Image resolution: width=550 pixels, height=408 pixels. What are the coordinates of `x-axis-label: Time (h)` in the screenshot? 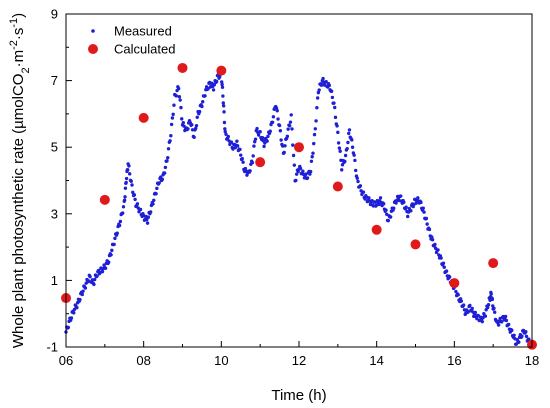 It's located at (298, 395).